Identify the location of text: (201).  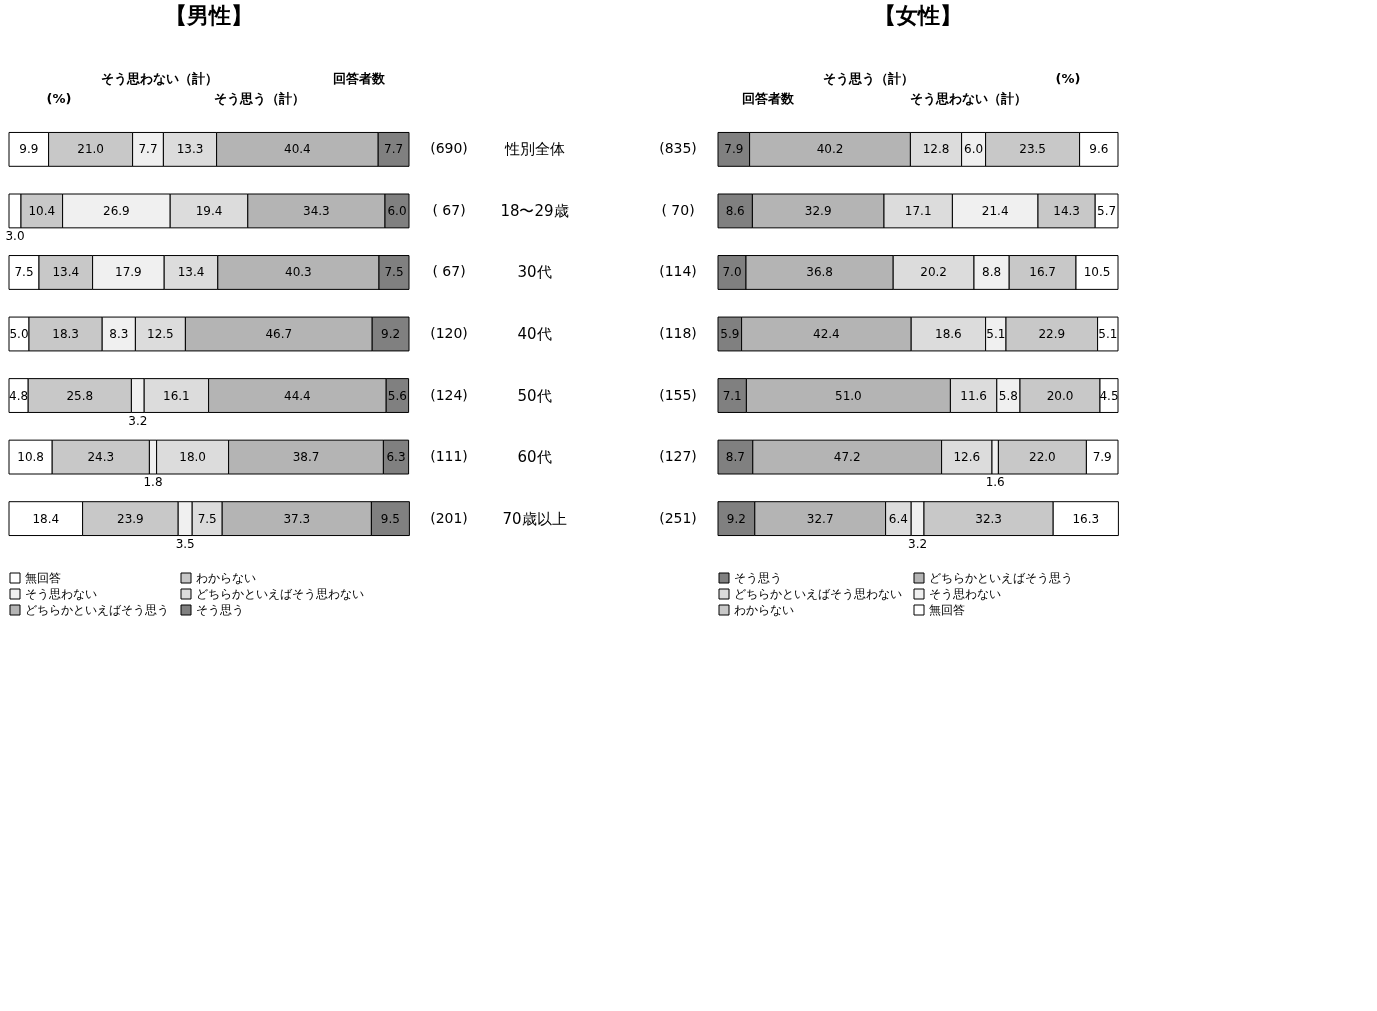
(449, 517).